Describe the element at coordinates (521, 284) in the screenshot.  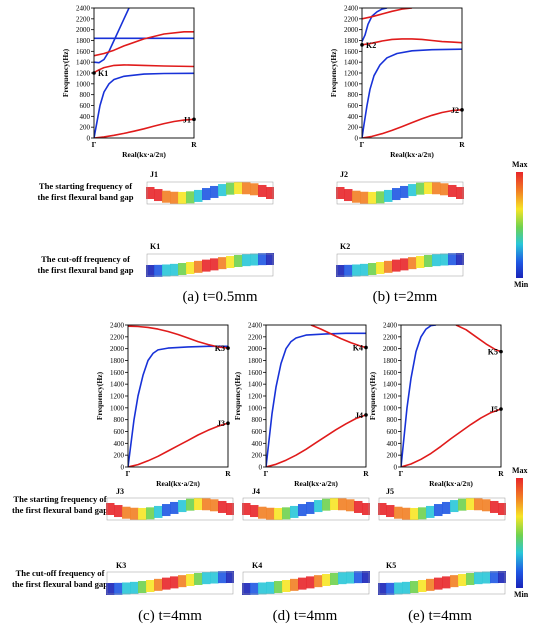
I see `colorbar-min-label-top: Min` at that location.